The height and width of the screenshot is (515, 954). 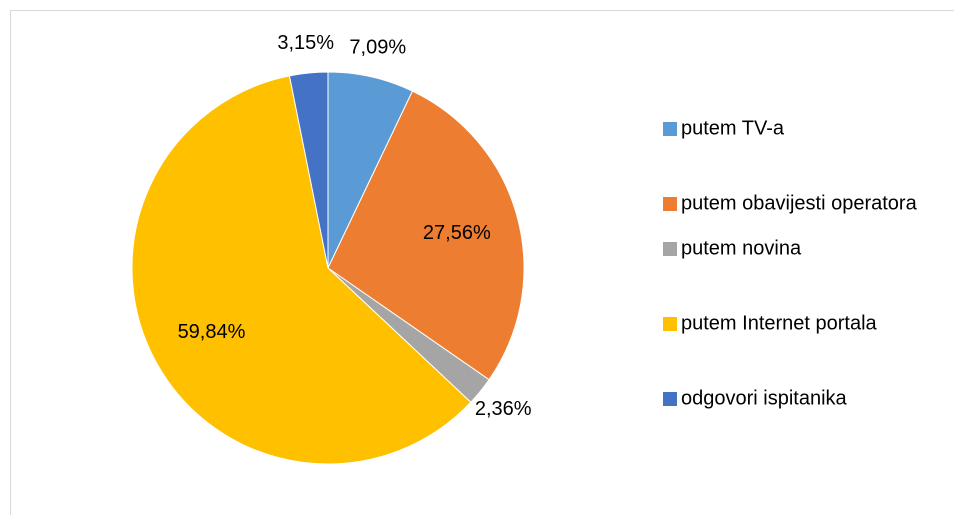 I want to click on data-label: 7,09%, so click(x=377, y=47).